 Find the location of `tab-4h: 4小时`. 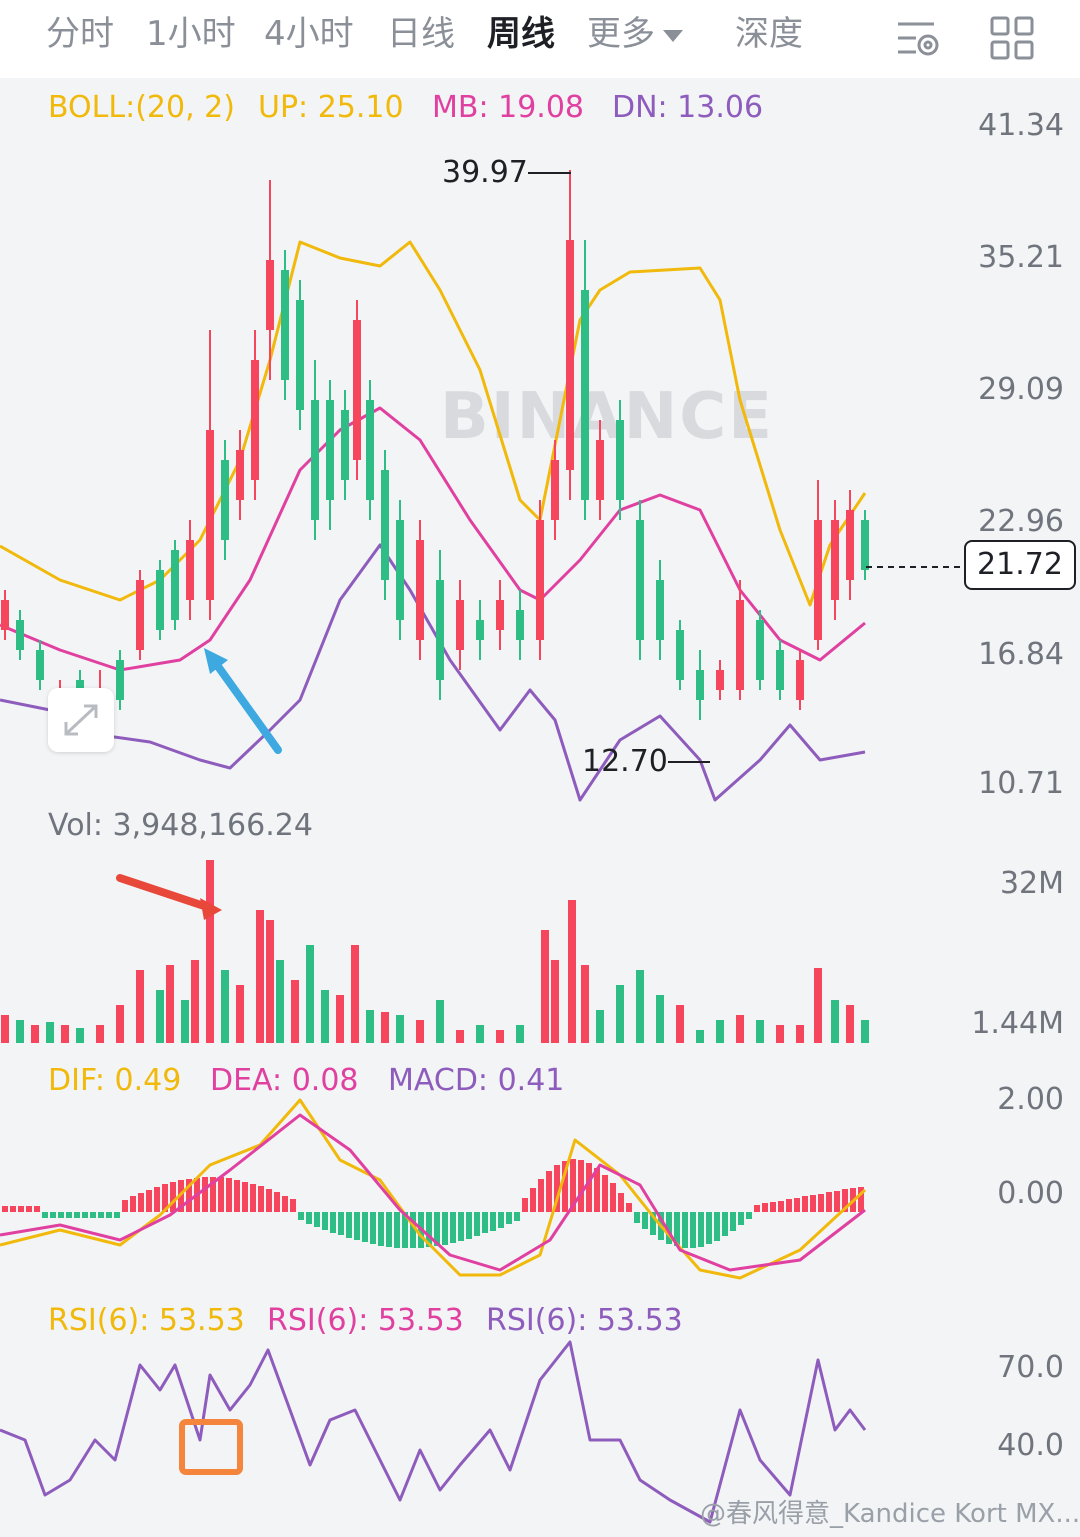

tab-4h: 4小时 is located at coordinates (309, 34).